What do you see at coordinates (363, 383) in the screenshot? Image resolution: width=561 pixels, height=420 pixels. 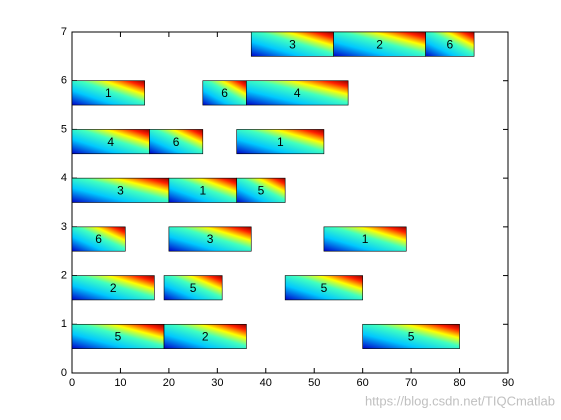 I see `x-tick-label: 60` at bounding box center [363, 383].